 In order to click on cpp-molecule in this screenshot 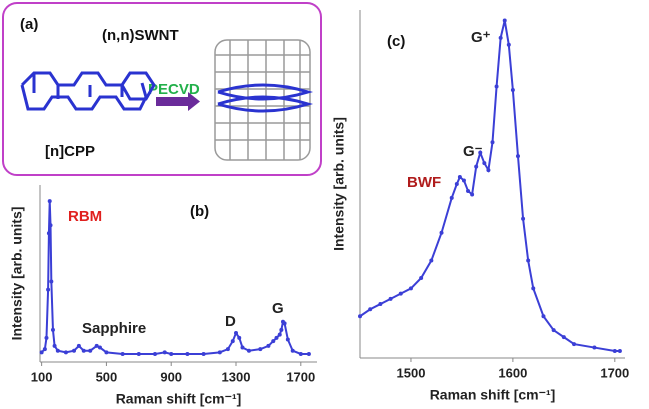, I will do `click(88, 91)`.